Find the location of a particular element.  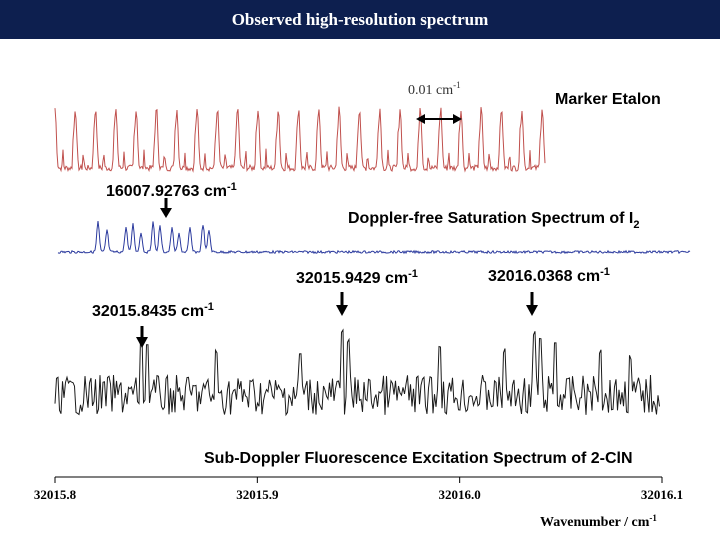

x-axis-label: Wavenumber / cm-1 is located at coordinates (598, 521).